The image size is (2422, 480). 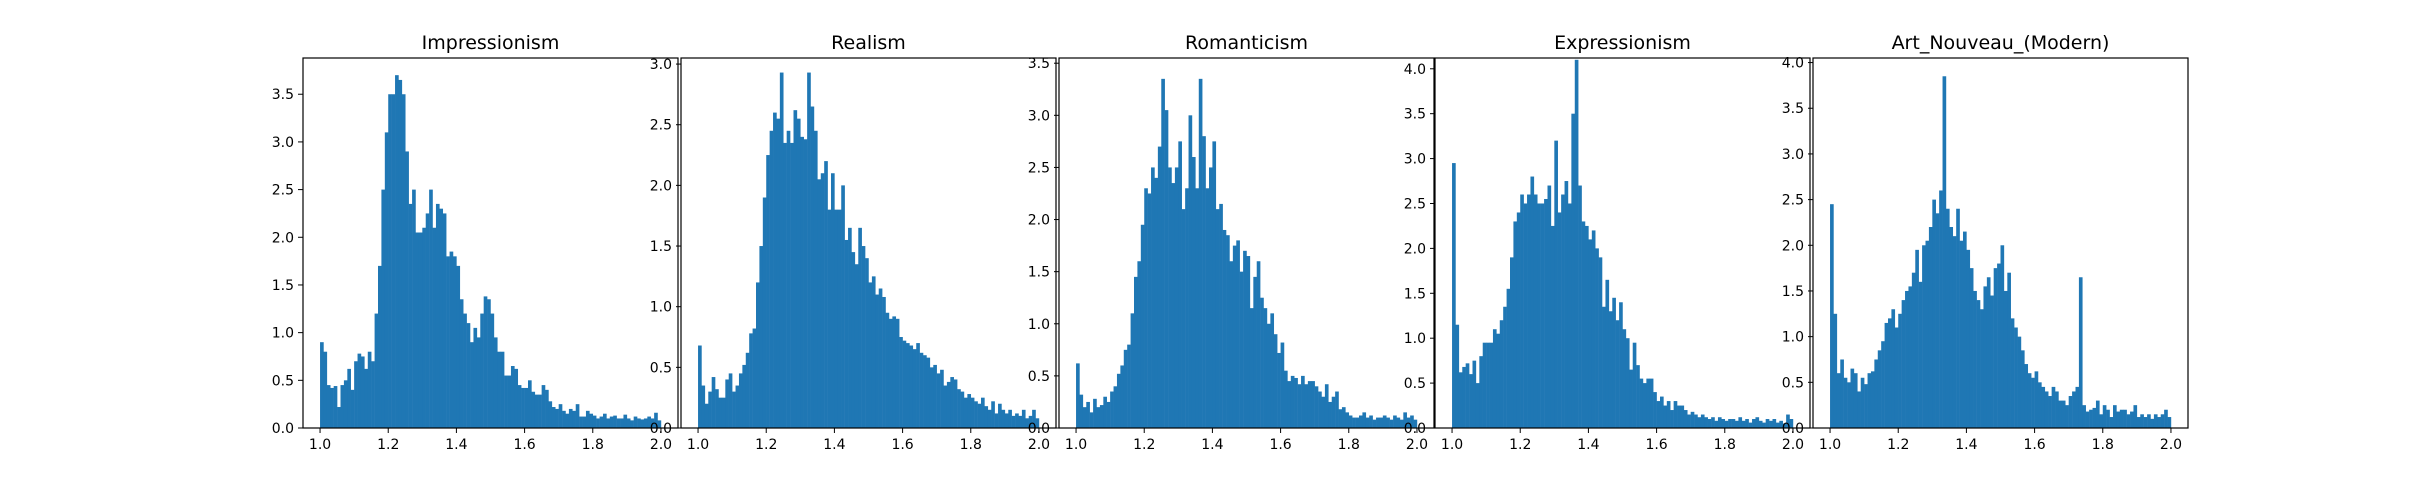 I want to click on y-tick-label: 0.0, so click(x=1793, y=429).